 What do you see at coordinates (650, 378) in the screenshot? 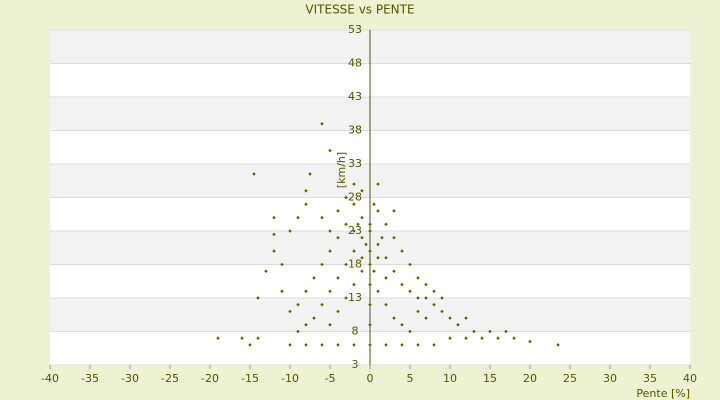
I see `x-tick-label: 35` at bounding box center [650, 378].